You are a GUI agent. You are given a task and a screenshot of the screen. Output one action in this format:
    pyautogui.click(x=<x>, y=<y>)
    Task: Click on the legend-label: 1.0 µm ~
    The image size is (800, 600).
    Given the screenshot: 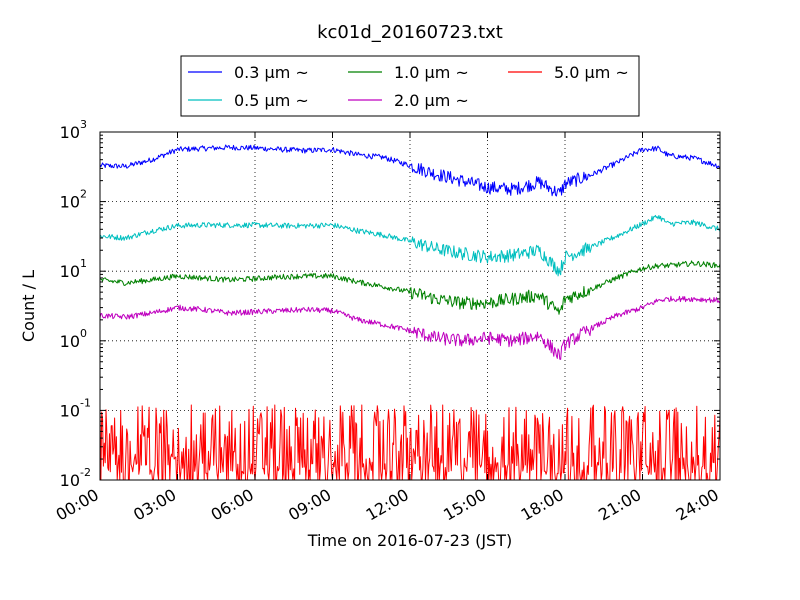 What is the action you would take?
    pyautogui.click(x=431, y=72)
    